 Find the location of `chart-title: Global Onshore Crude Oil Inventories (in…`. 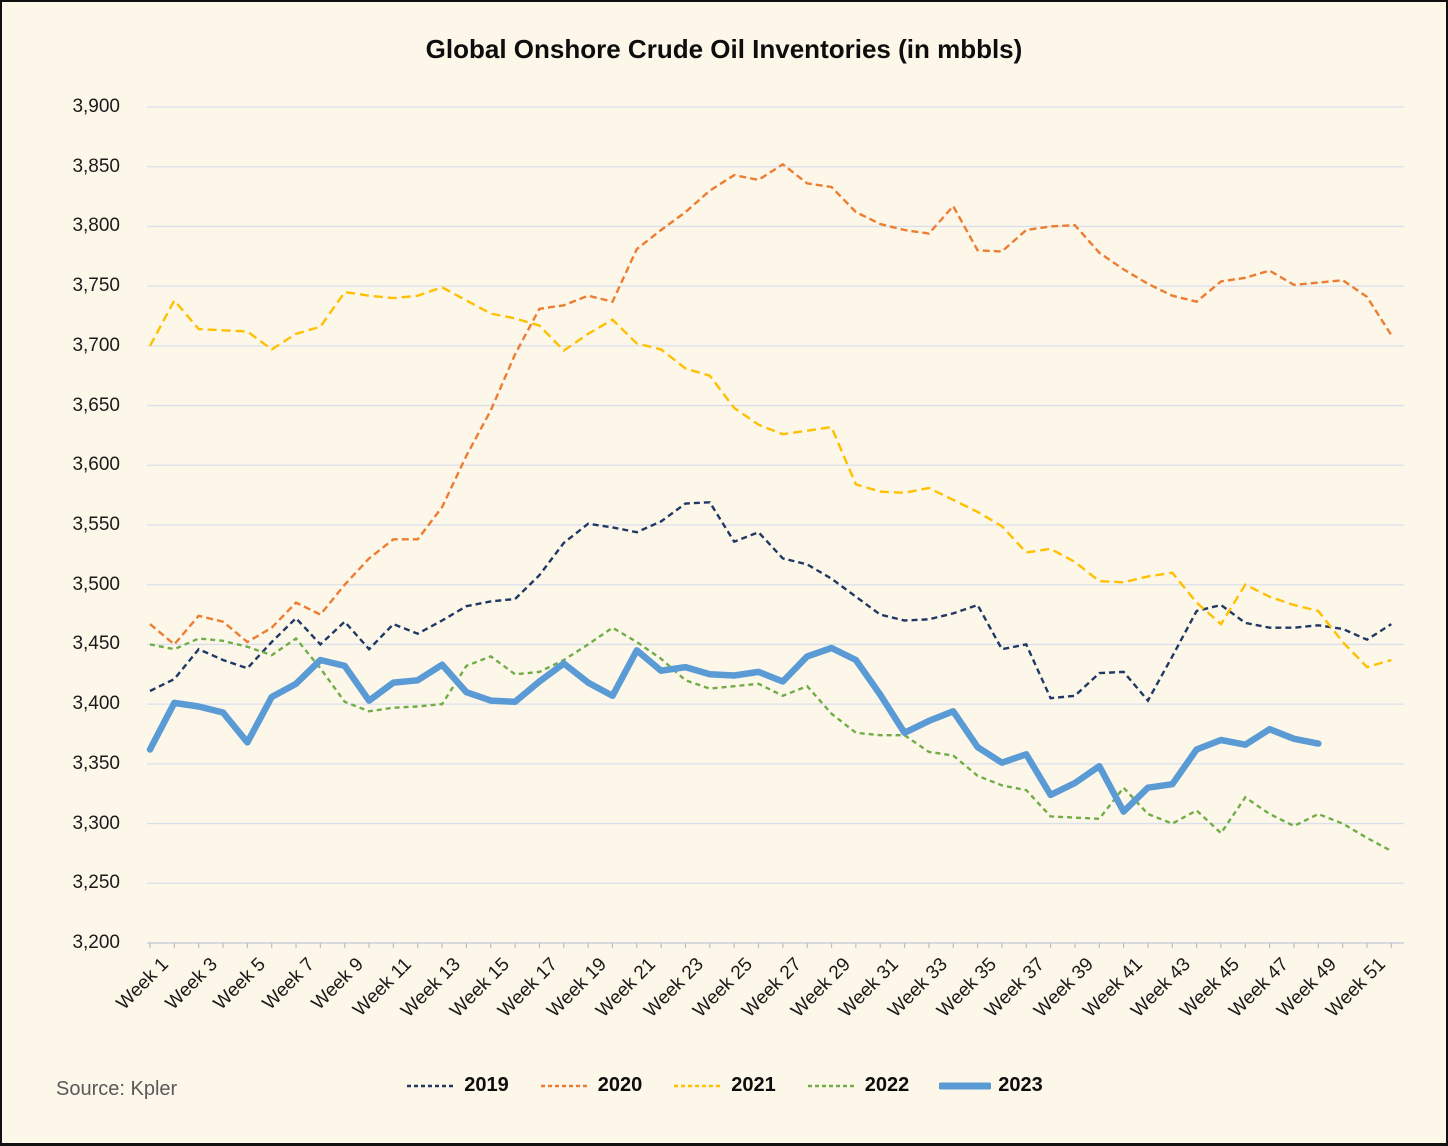

chart-title: Global Onshore Crude Oil Inventories (in… is located at coordinates (724, 49).